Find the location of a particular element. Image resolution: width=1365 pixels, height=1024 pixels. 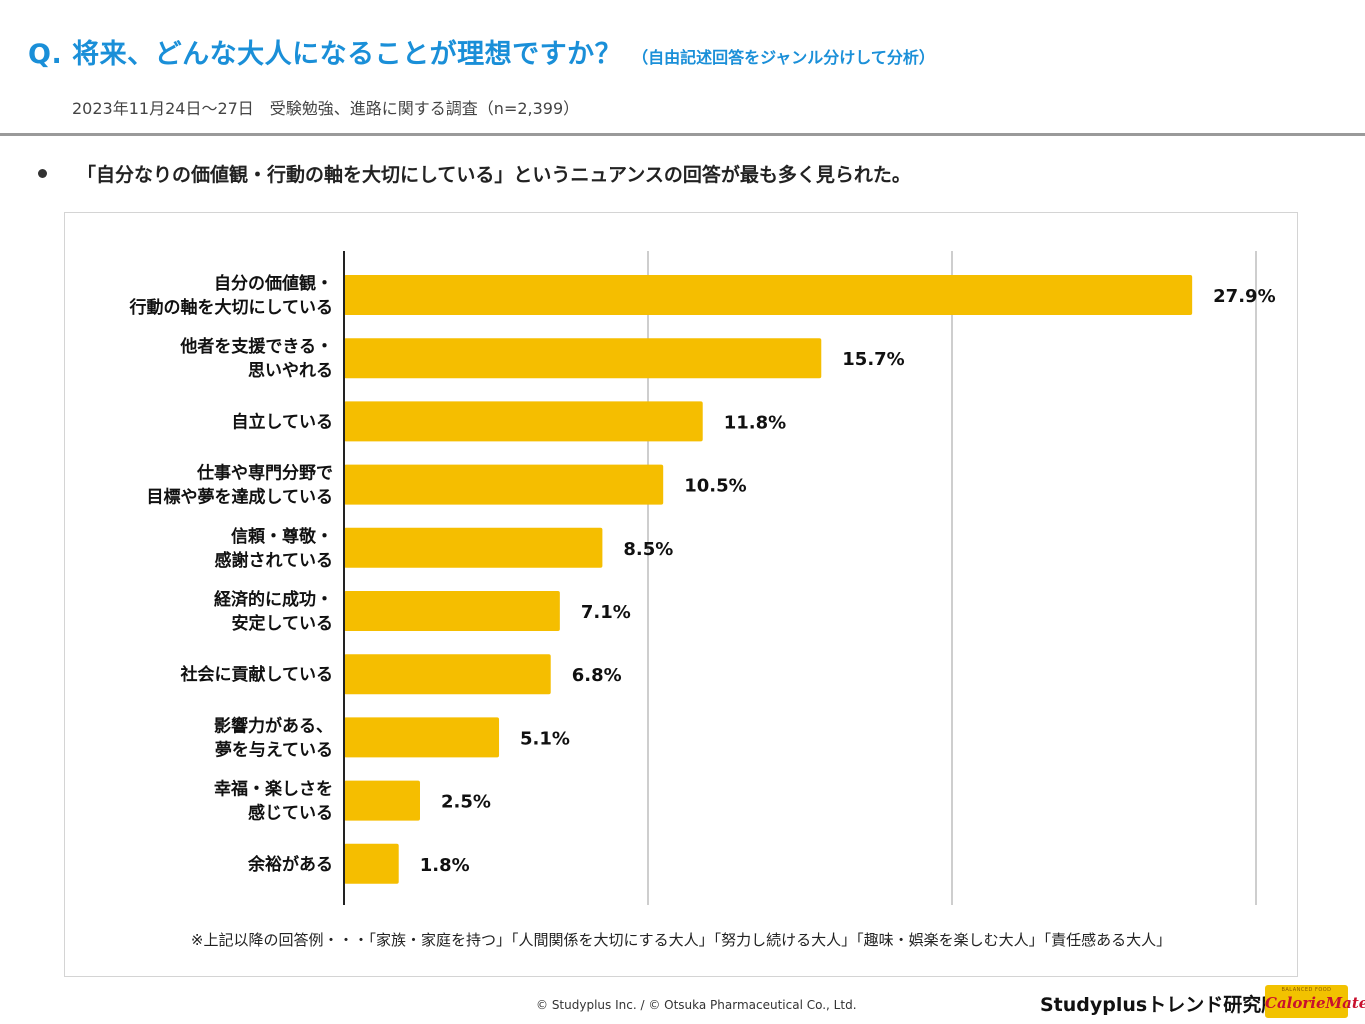

survey-info: 2023年11月24日～27日 受験勉強、進路に関する調査（n=2,399） is located at coordinates (326, 108).